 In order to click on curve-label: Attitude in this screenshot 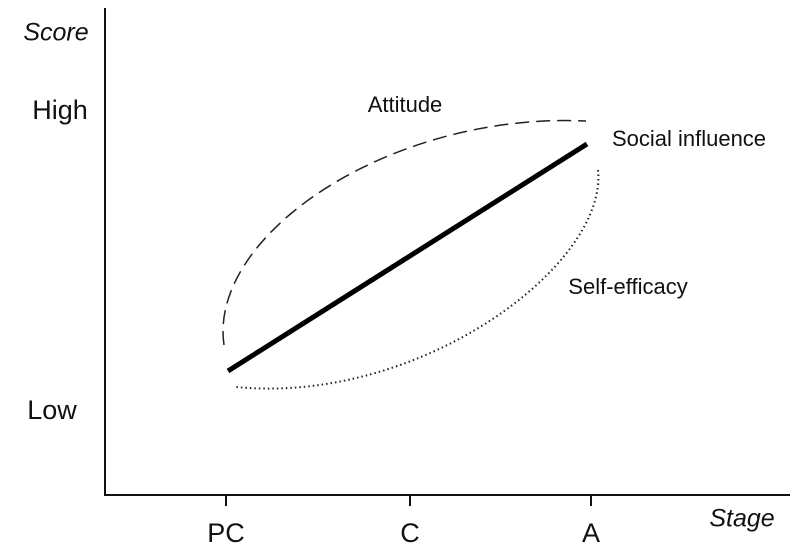, I will do `click(405, 104)`.